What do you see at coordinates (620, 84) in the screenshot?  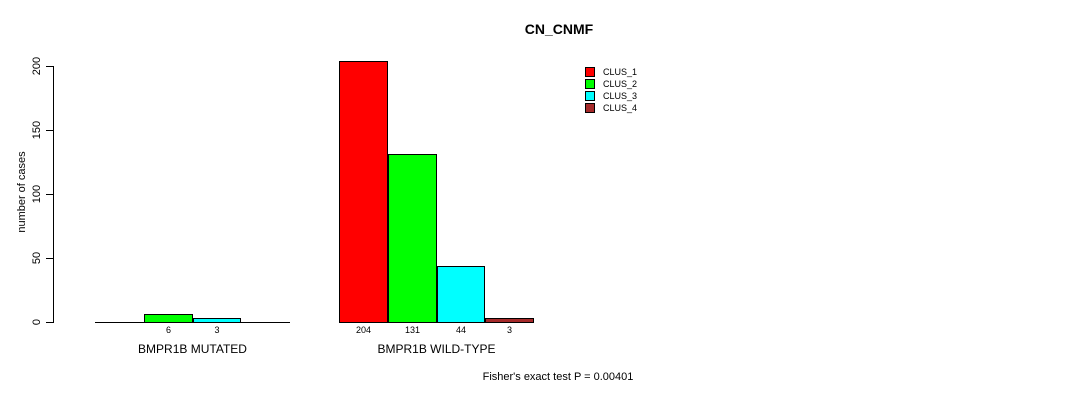 I see `legend-label: CLUS_2` at bounding box center [620, 84].